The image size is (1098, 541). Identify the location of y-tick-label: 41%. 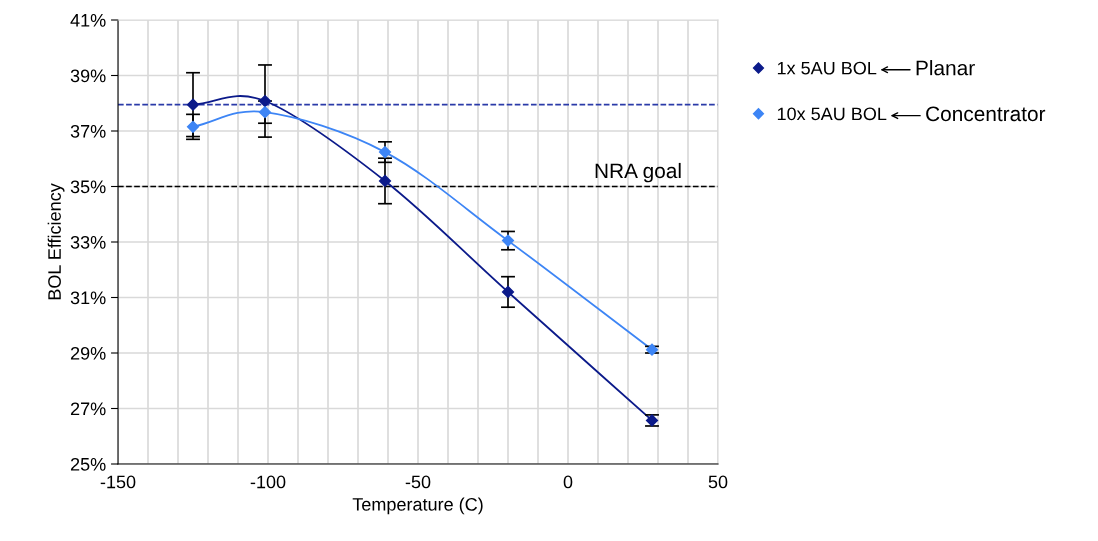
(88, 20).